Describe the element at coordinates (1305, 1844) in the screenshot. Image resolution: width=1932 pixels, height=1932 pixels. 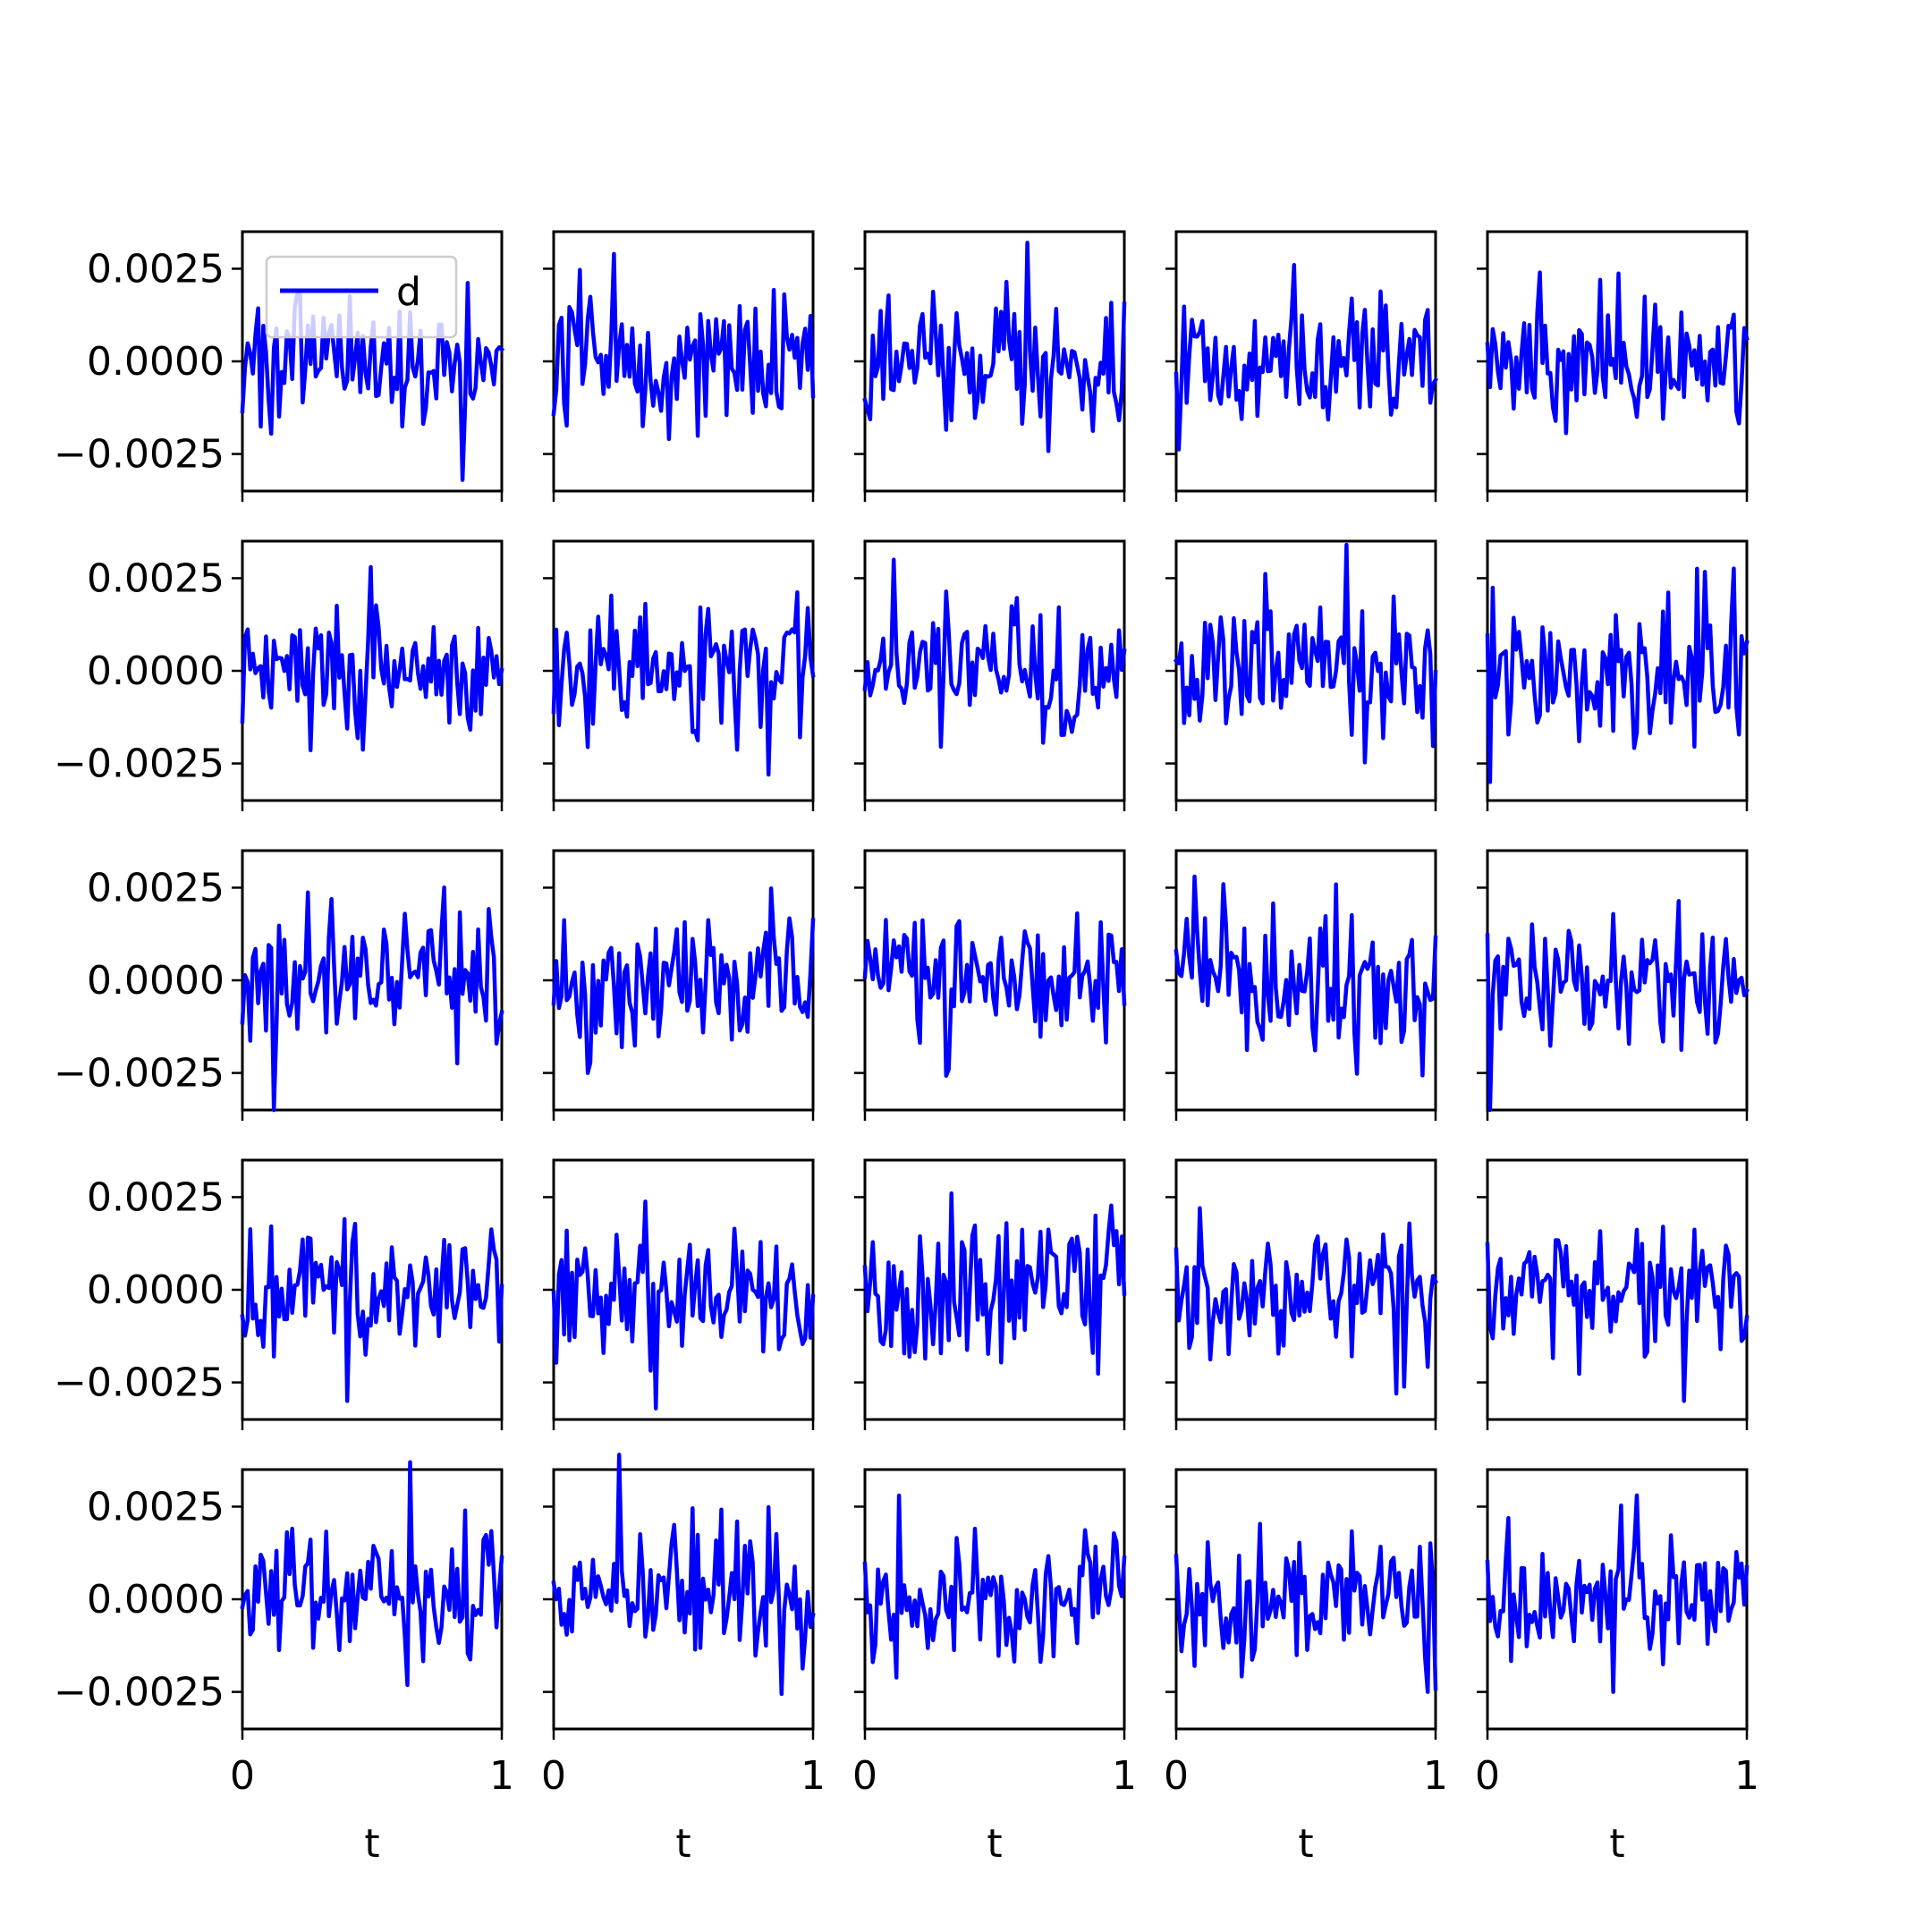
I see `x-axis-label-c4: t` at that location.